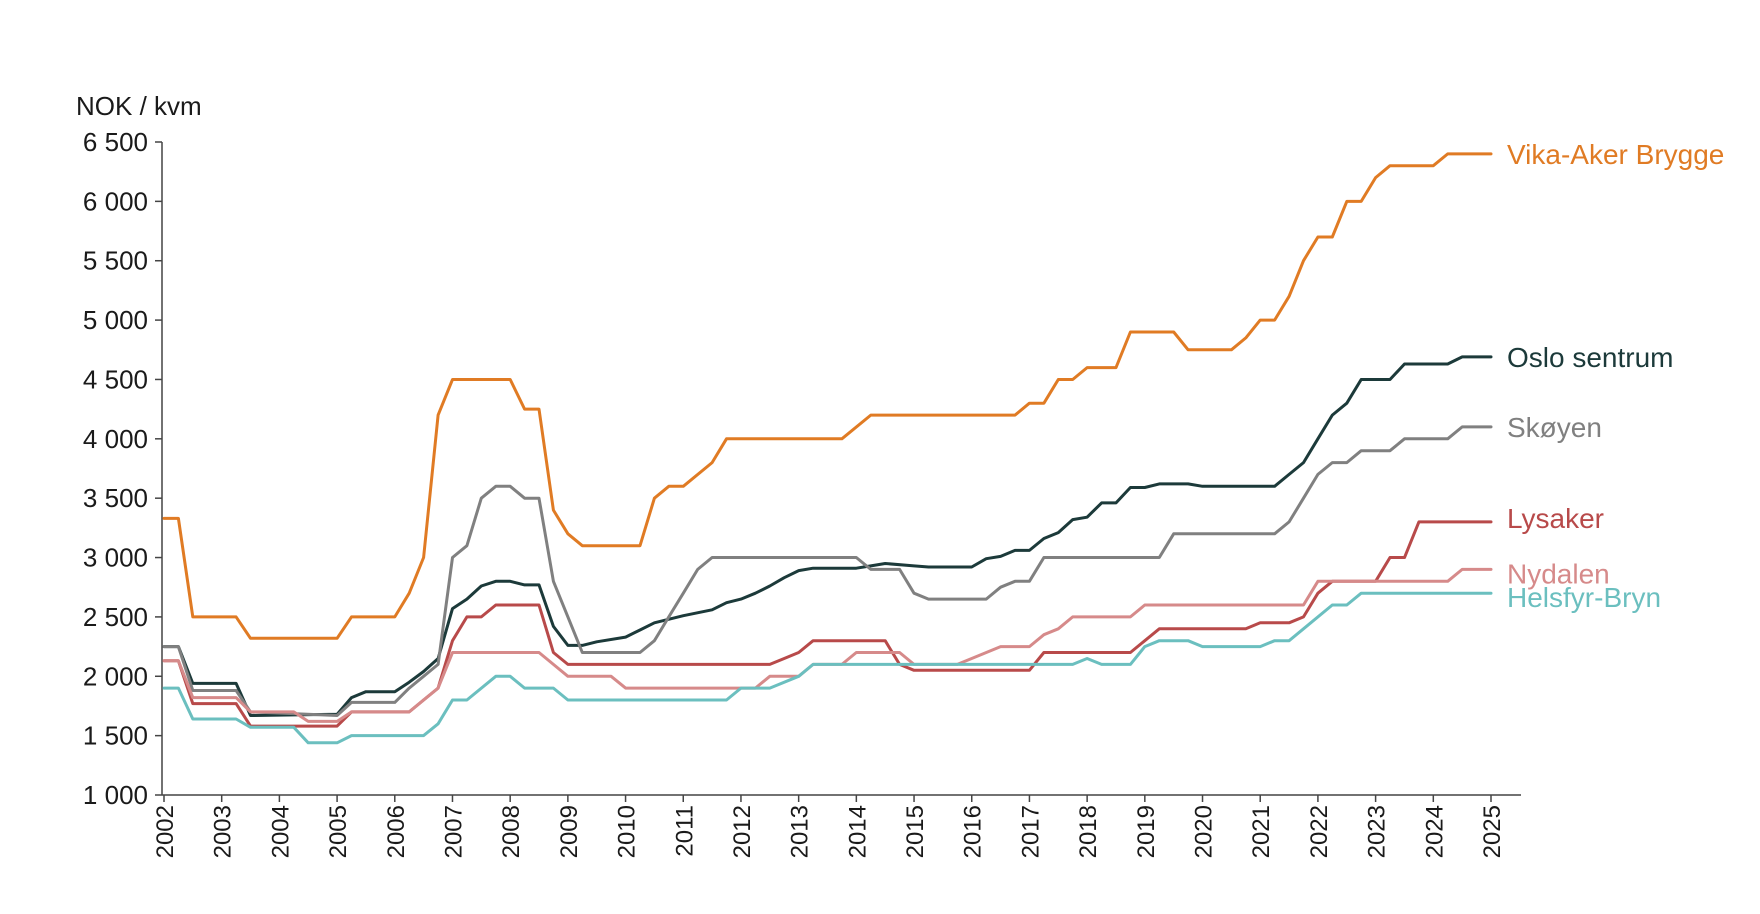  I want to click on x-tick-label: 2013, so click(800, 831).